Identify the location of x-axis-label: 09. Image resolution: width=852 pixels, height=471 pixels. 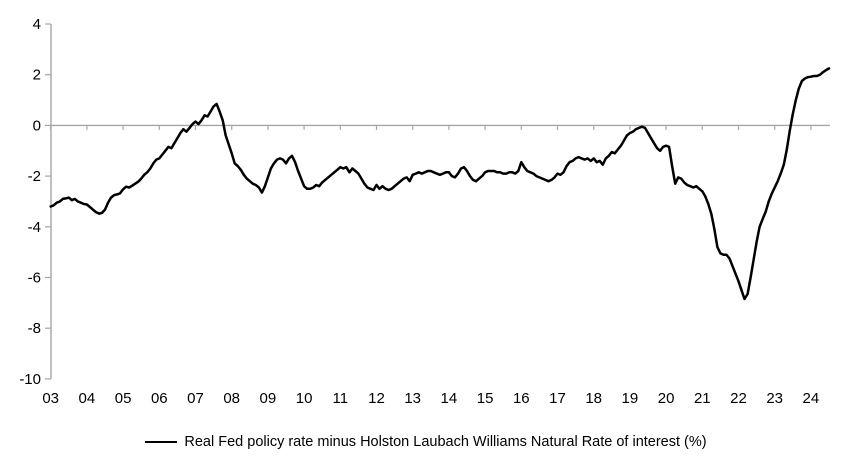
(268, 398).